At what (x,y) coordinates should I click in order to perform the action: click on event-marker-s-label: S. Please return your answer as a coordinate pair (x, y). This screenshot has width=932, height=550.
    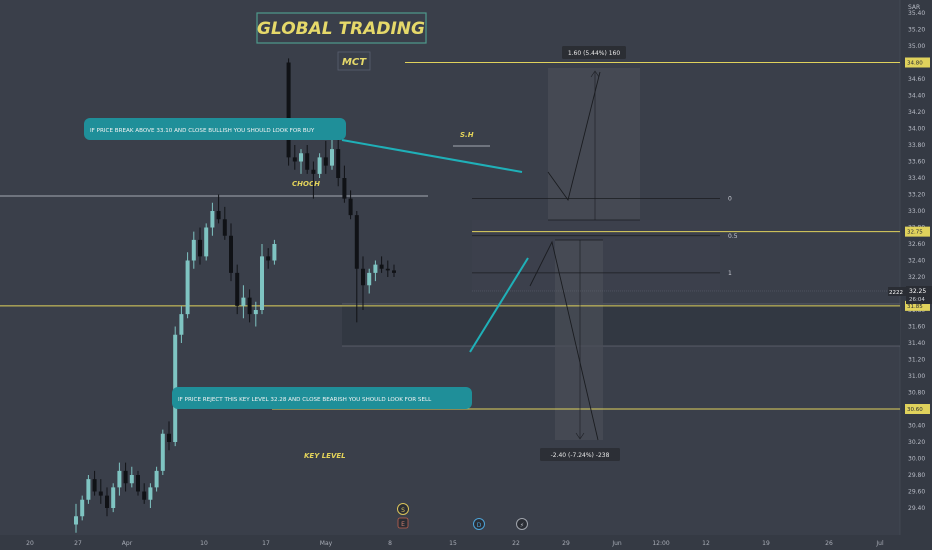
    Looking at the image, I should click on (403, 510).